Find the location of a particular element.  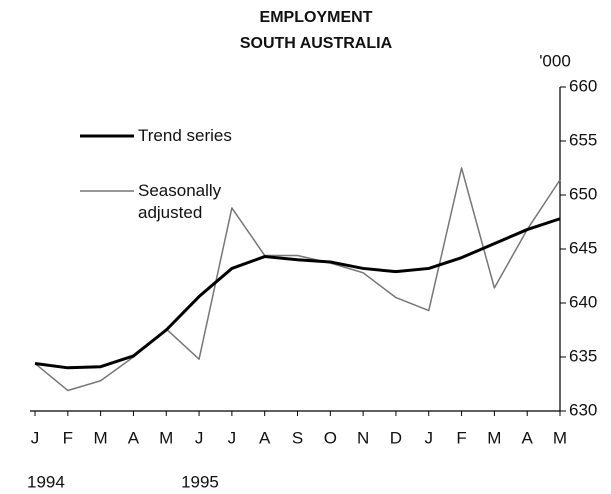

x-tick-label: S is located at coordinates (297, 437).